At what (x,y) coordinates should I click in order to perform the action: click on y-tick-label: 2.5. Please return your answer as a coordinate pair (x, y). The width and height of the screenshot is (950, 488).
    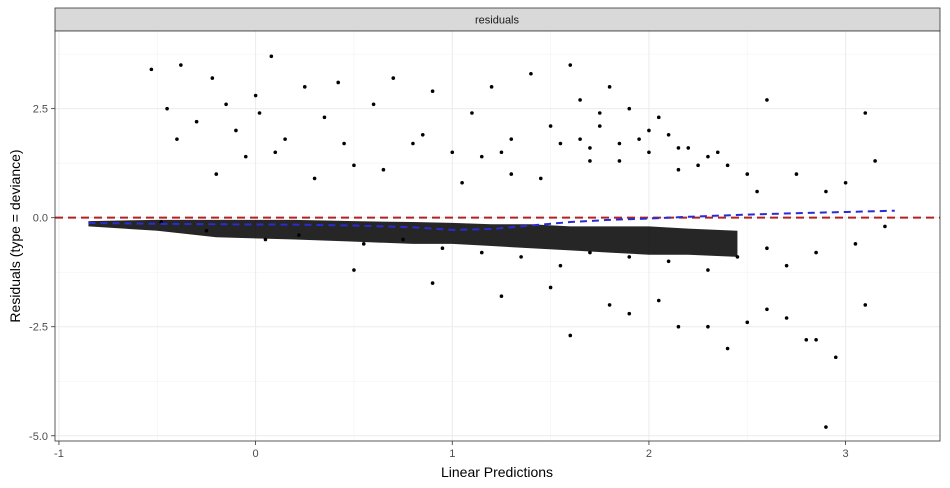
    Looking at the image, I should click on (40, 110).